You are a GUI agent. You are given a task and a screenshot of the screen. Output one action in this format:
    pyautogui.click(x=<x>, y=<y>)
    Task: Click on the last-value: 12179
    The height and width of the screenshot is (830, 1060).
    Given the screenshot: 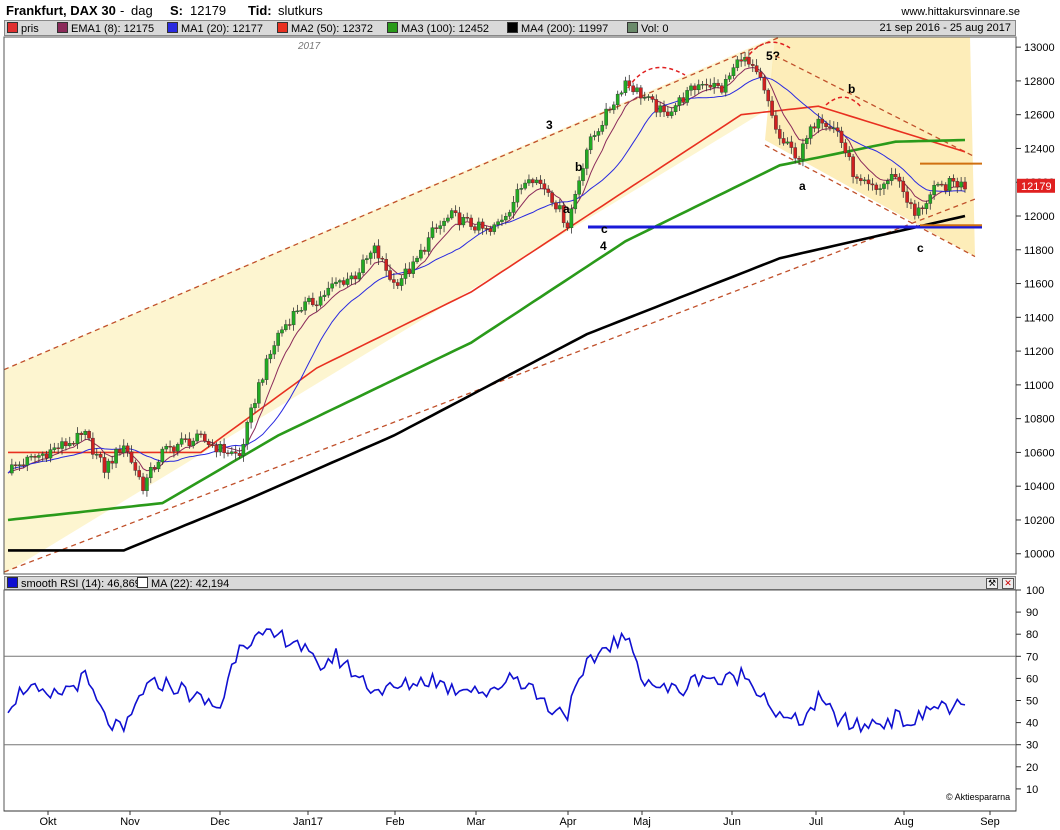 What is the action you would take?
    pyautogui.click(x=208, y=10)
    